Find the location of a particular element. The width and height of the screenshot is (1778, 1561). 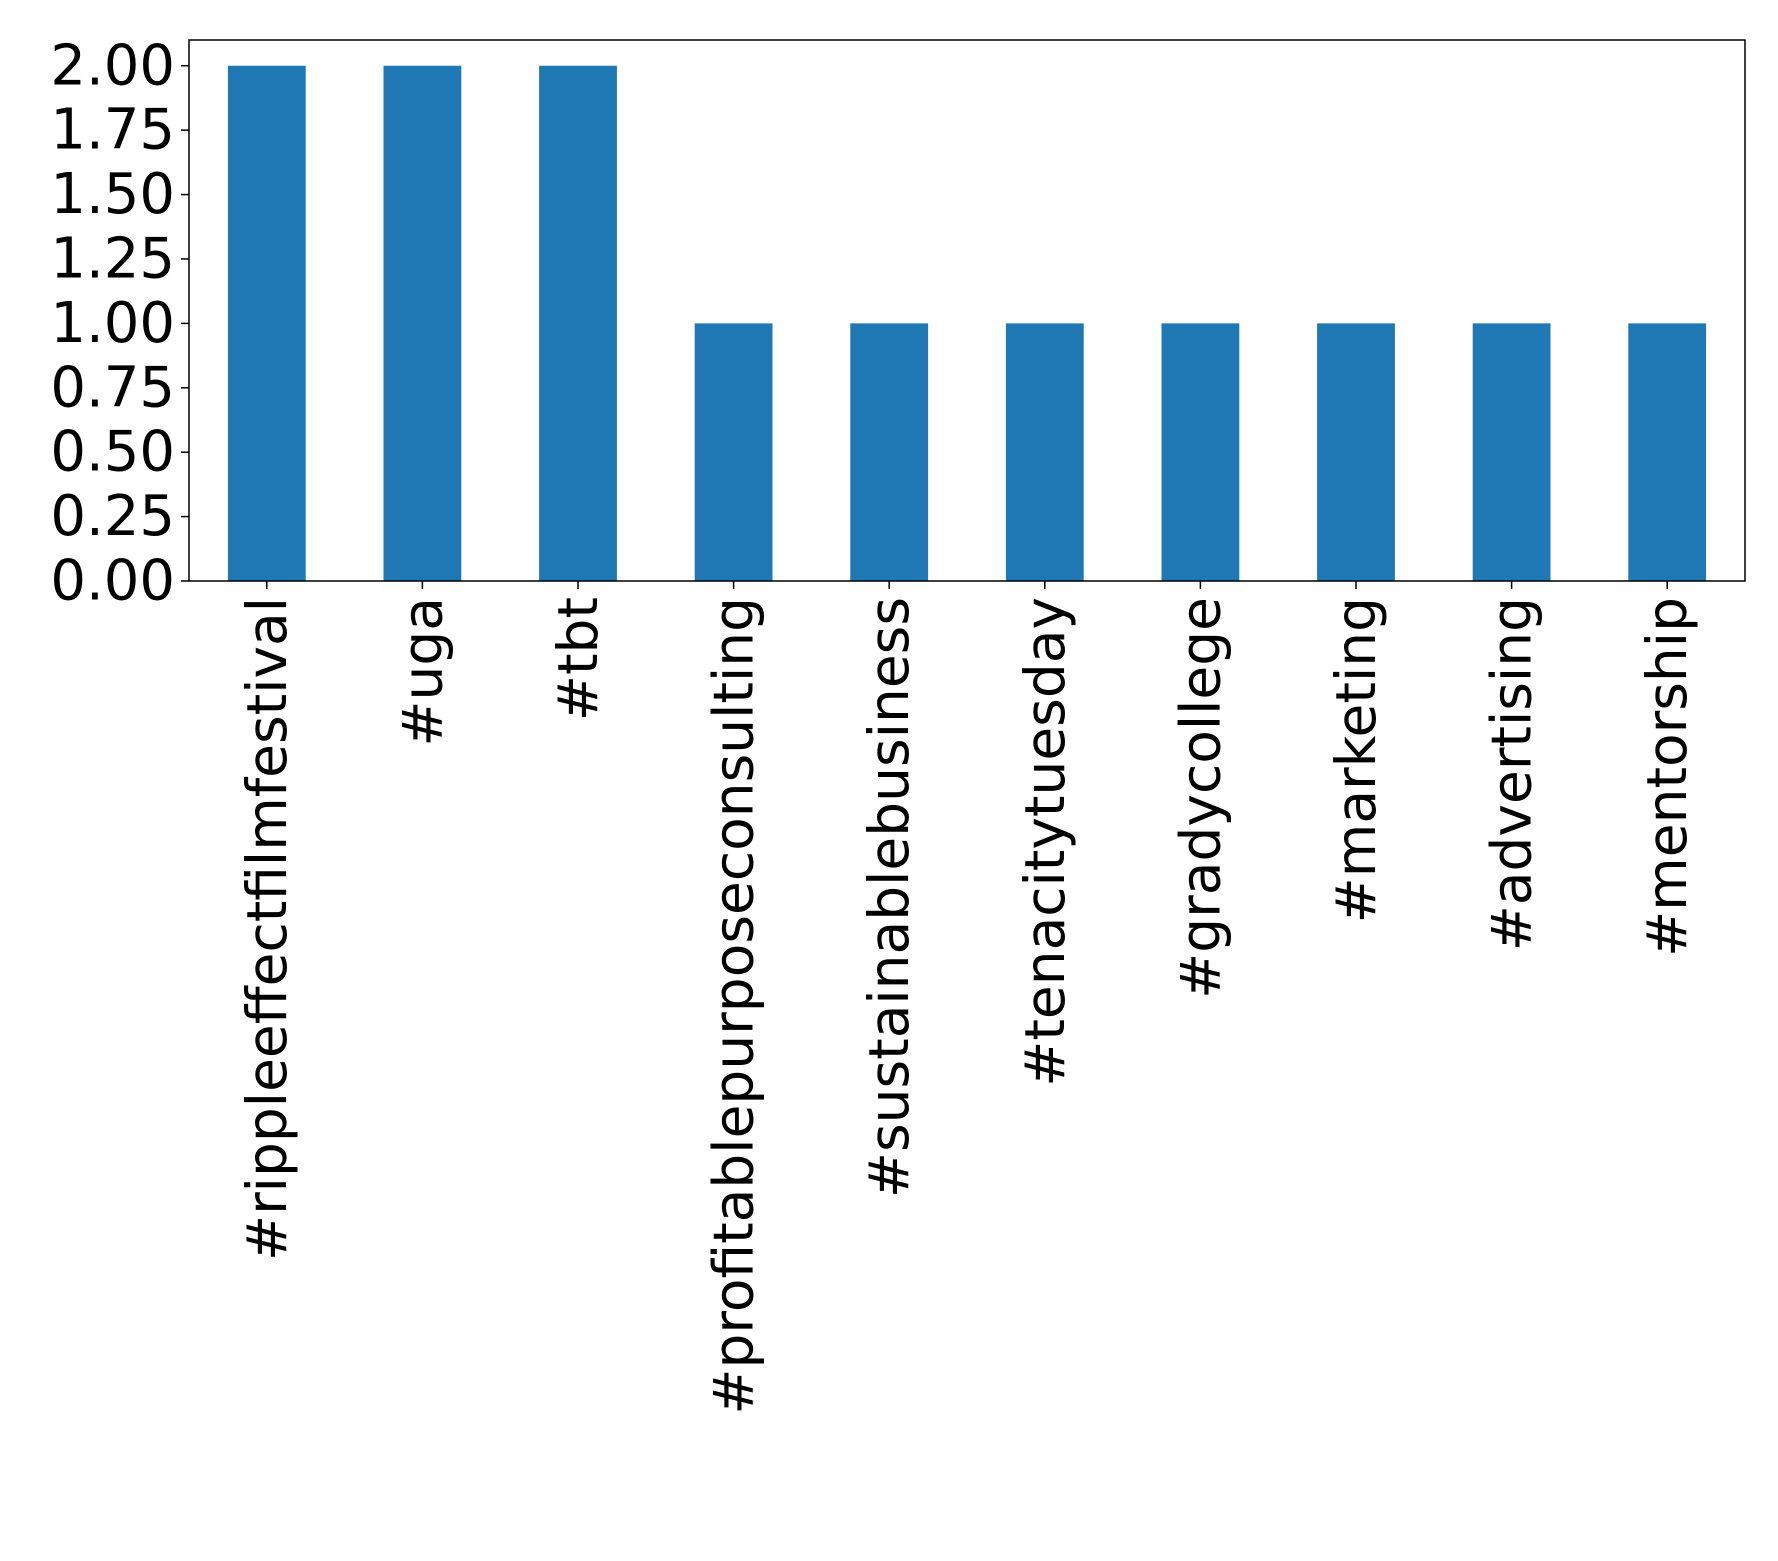

y-axis-ticks: 0.000.250.500.751.001.251.501.752.00 is located at coordinates (119, 323).